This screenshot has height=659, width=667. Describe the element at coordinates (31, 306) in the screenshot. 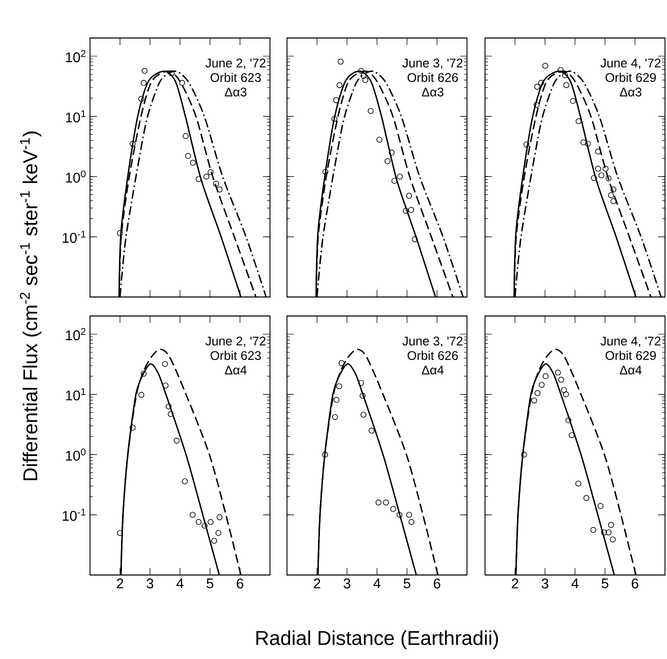

I see `text: Differential Flux (cm$^{-2}$ sec$^{-1}$ ster$^{-1}$ keV$^{-1}$)` at that location.